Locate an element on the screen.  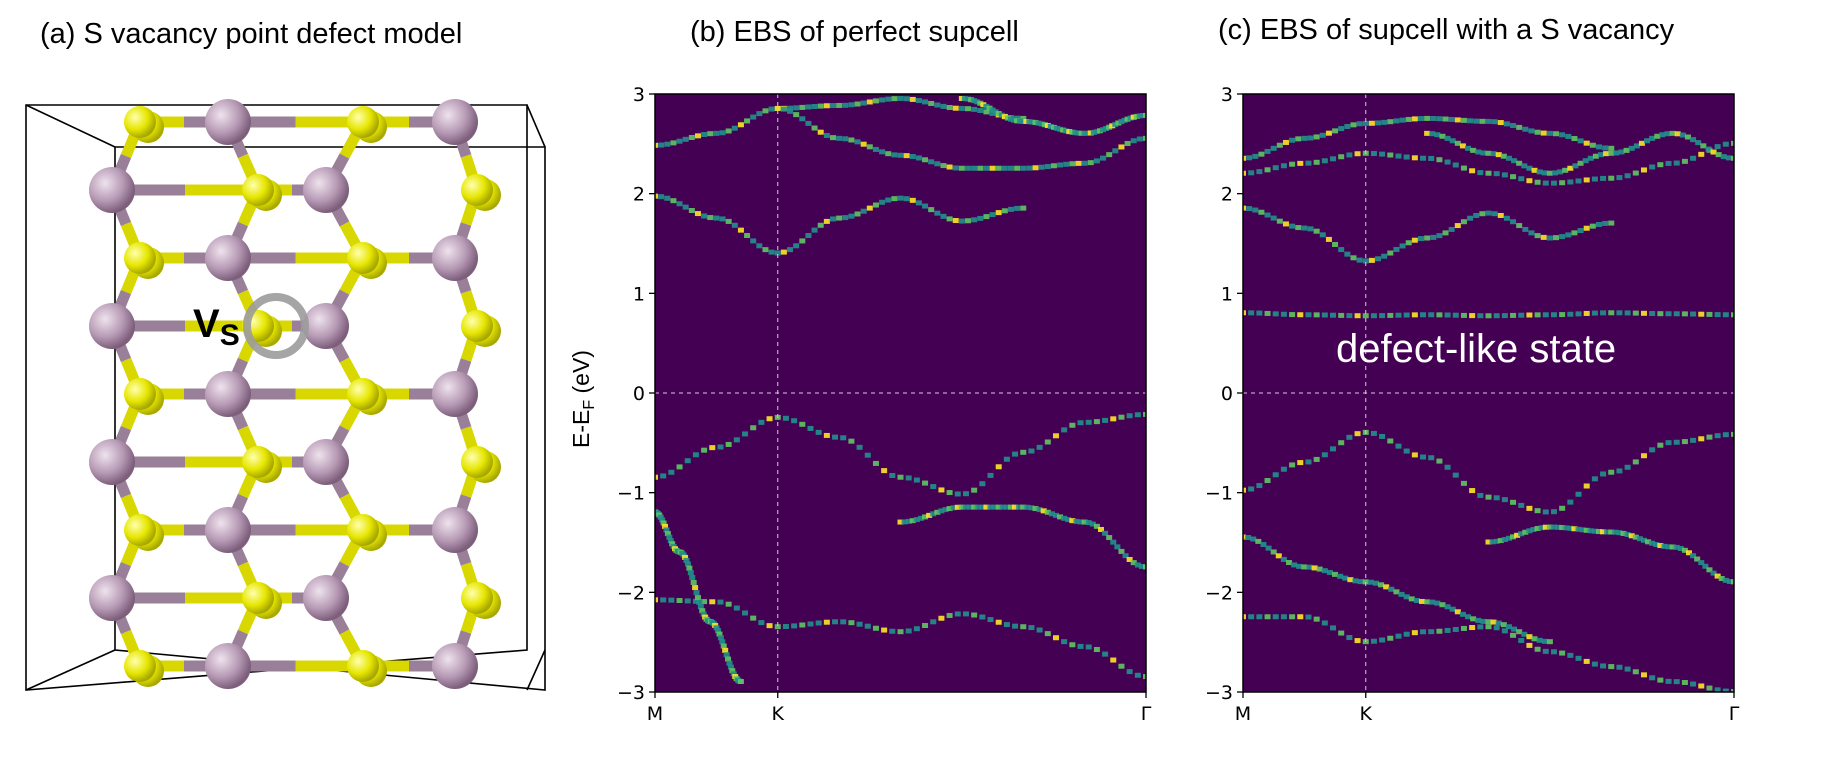
panel-c-title: (c) EBS of supcell with a S vacancy is located at coordinates (1446, 30).